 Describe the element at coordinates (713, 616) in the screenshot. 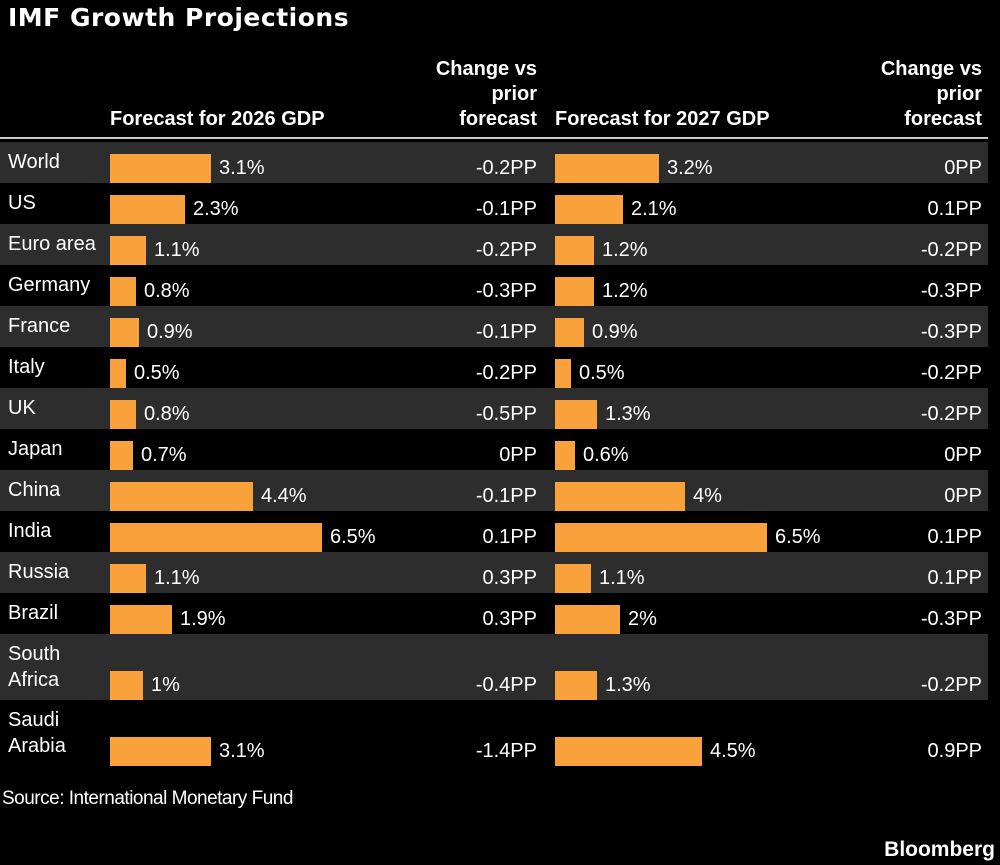

I see `bar-cell-2027: 2%` at that location.